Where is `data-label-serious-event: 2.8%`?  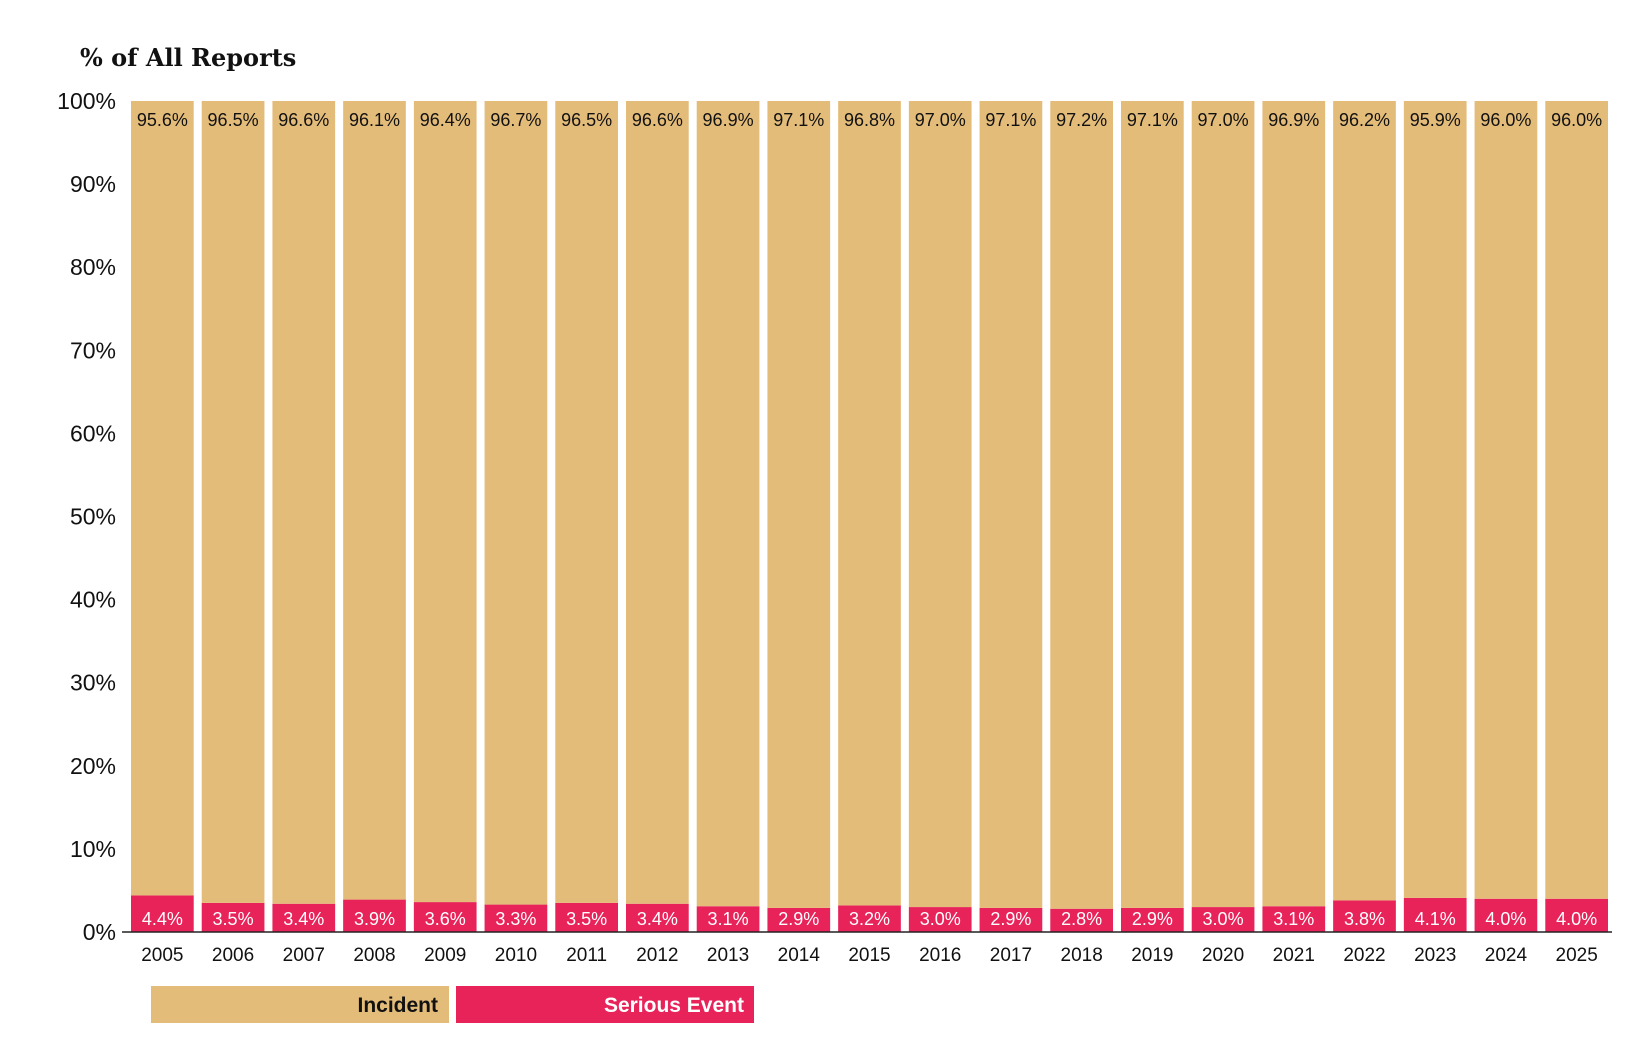 data-label-serious-event: 2.8% is located at coordinates (1081, 919).